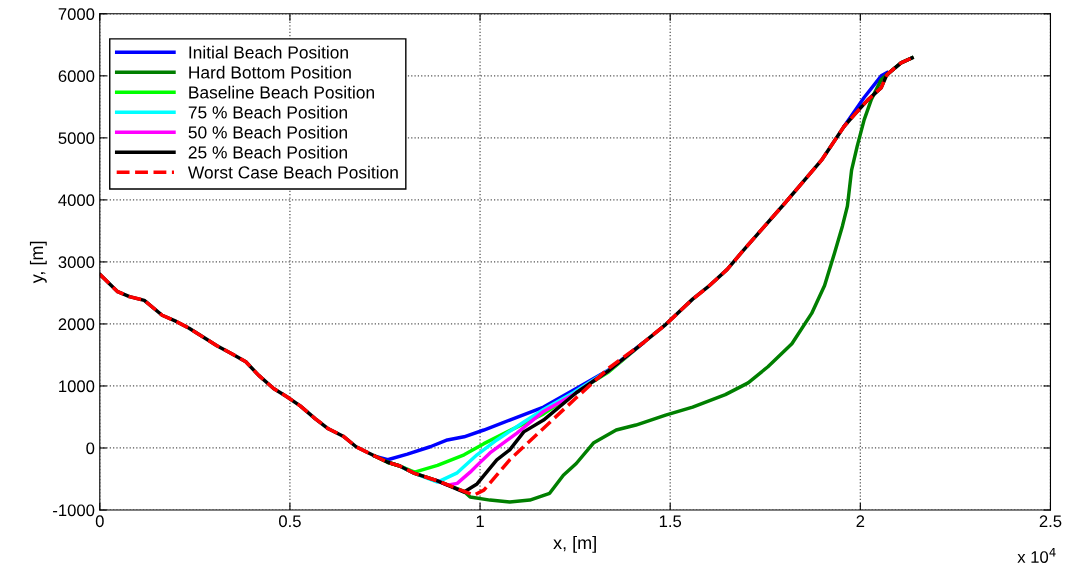 The height and width of the screenshot is (575, 1073). I want to click on y-tick-label: 2000, so click(76, 324).